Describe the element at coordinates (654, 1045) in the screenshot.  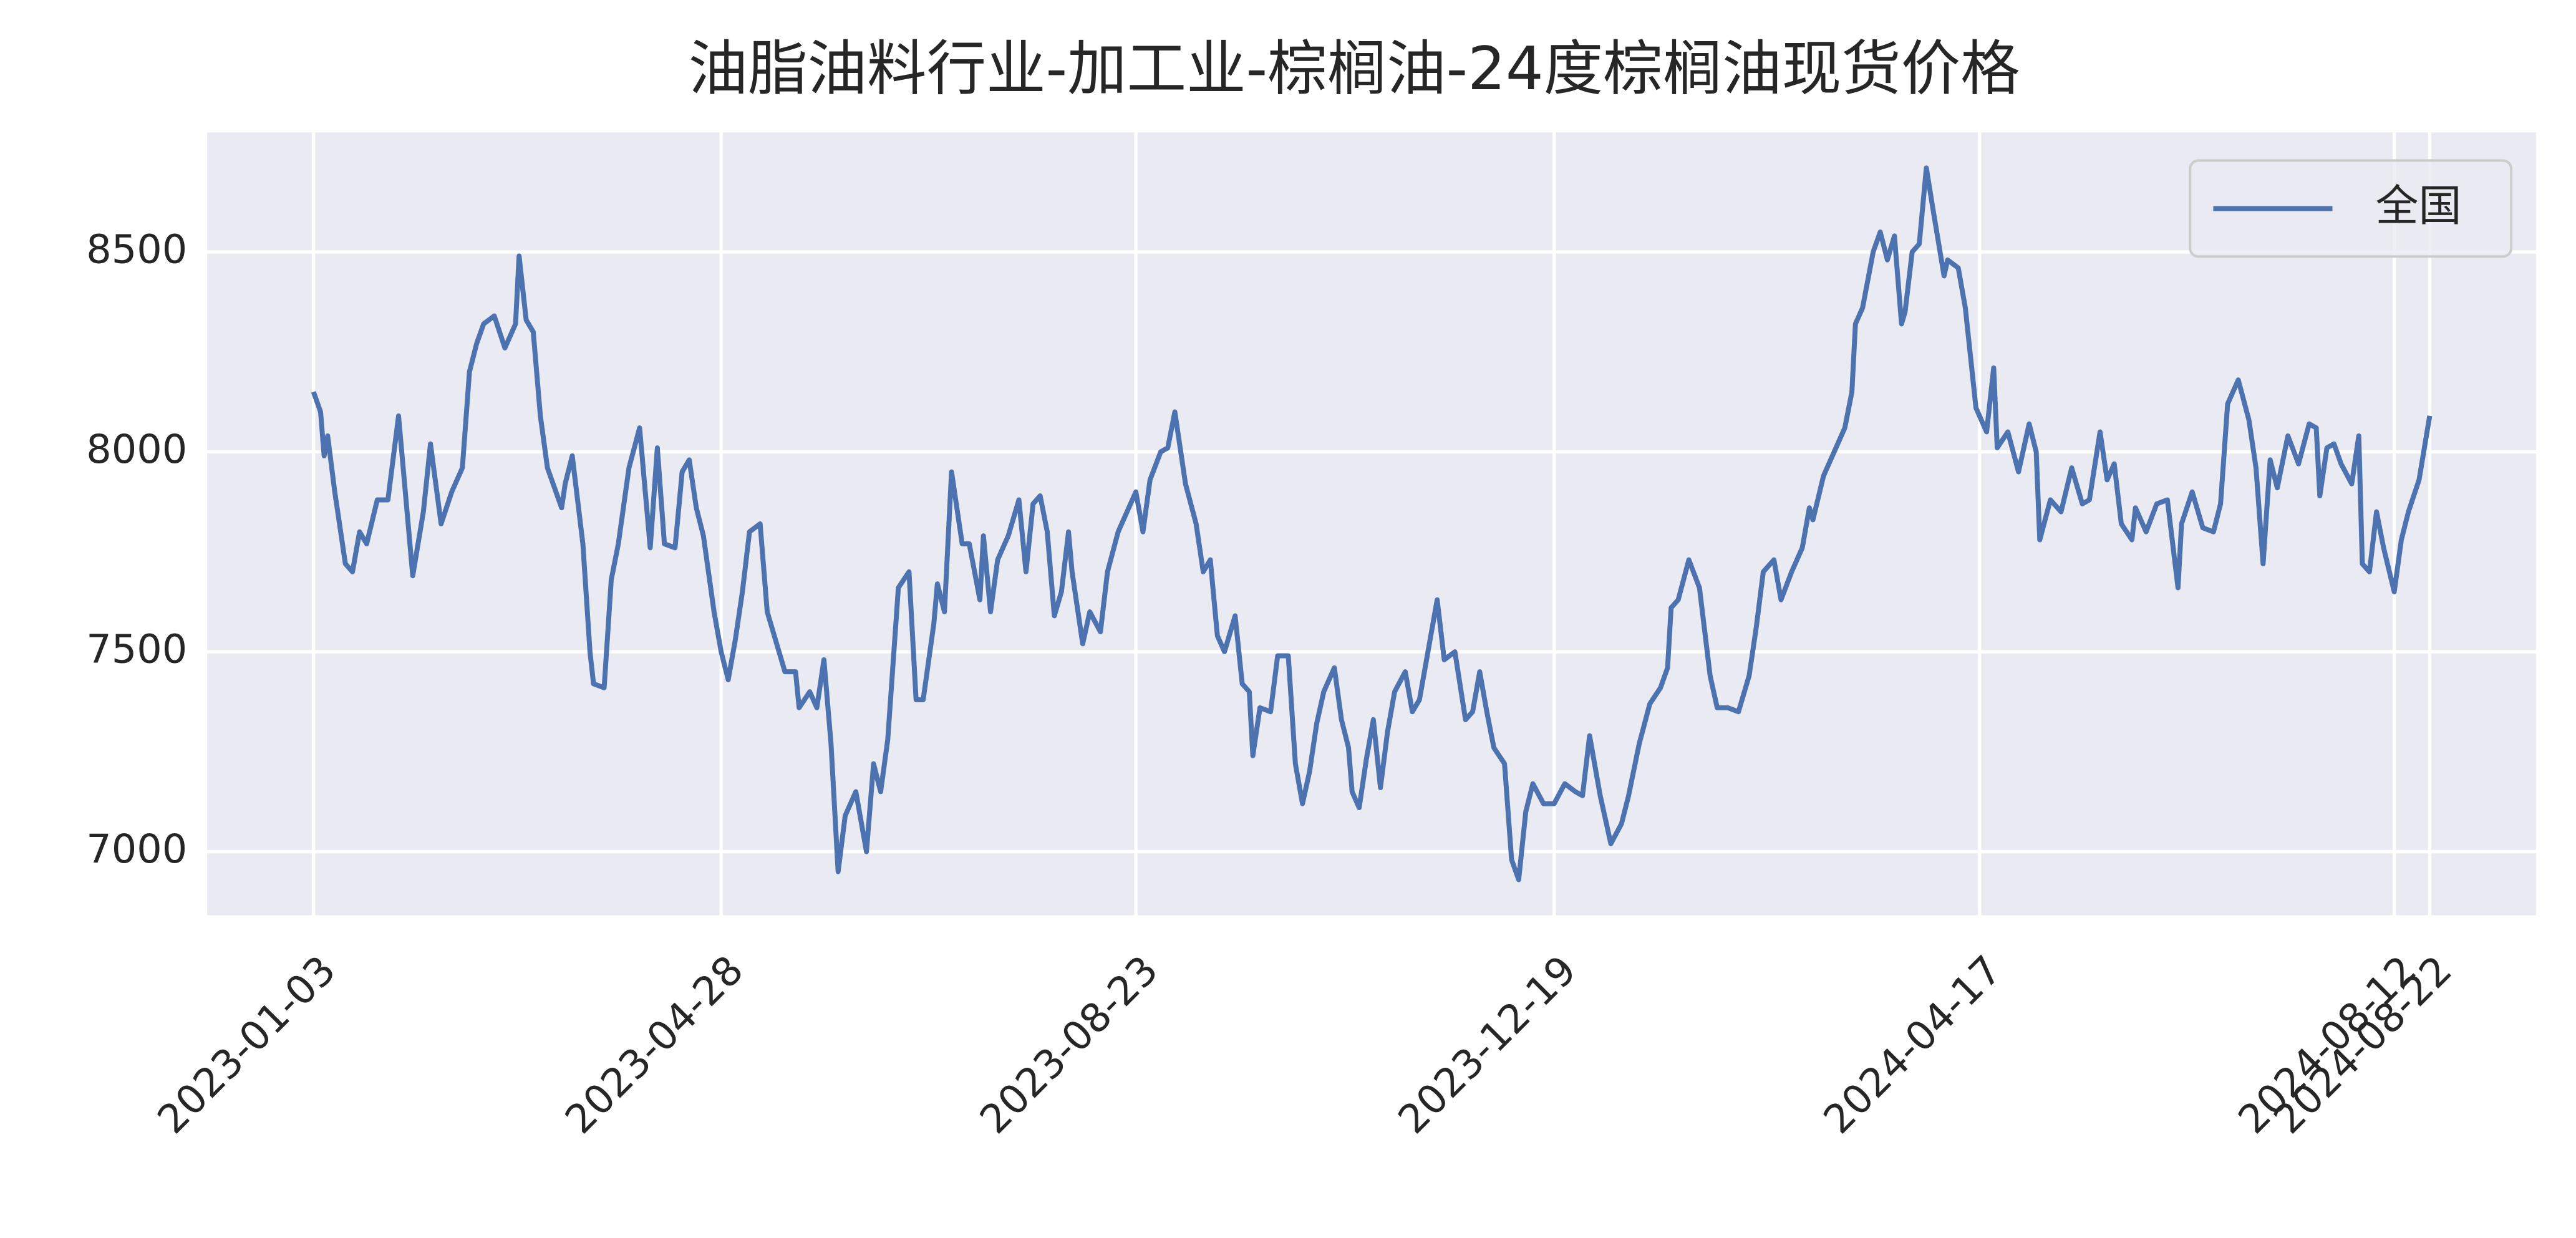
I see `x-tick-label: 2023-04-28` at that location.